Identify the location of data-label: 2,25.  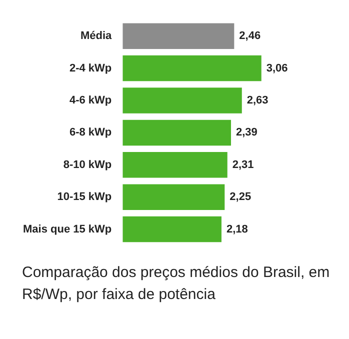
(241, 197).